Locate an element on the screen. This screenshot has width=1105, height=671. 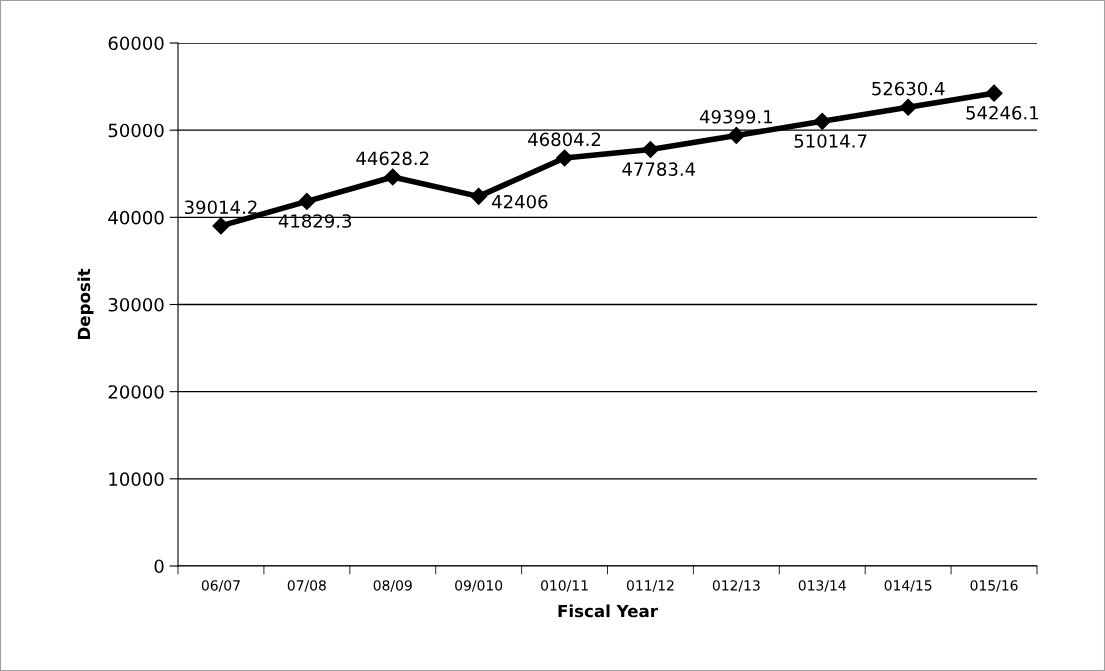
x-tick-label: 014/15 is located at coordinates (908, 586).